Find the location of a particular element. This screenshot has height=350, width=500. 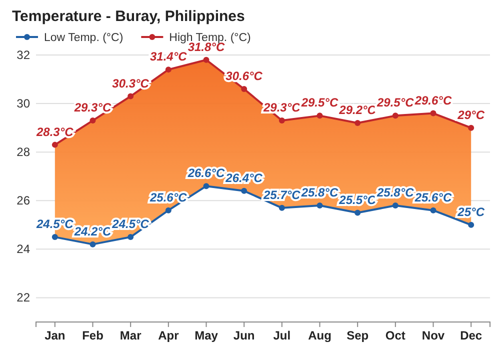

data-label: 31.4°C is located at coordinates (169, 57).